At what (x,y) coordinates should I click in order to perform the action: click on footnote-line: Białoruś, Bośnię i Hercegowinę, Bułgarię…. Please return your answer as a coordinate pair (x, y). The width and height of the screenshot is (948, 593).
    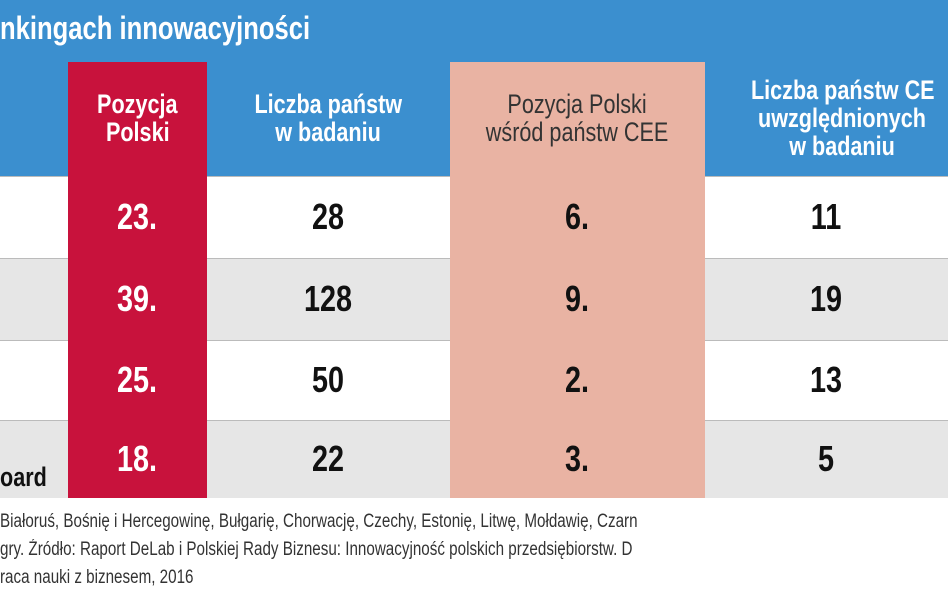
    Looking at the image, I should click on (398, 522).